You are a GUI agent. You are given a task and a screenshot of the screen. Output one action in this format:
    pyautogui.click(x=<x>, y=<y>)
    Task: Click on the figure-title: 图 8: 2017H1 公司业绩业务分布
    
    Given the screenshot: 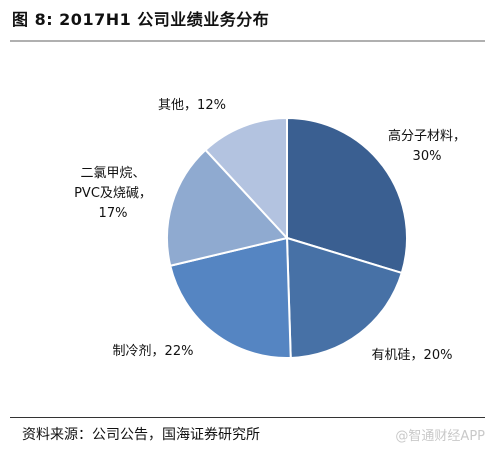 What is the action you would take?
    pyautogui.click(x=141, y=19)
    